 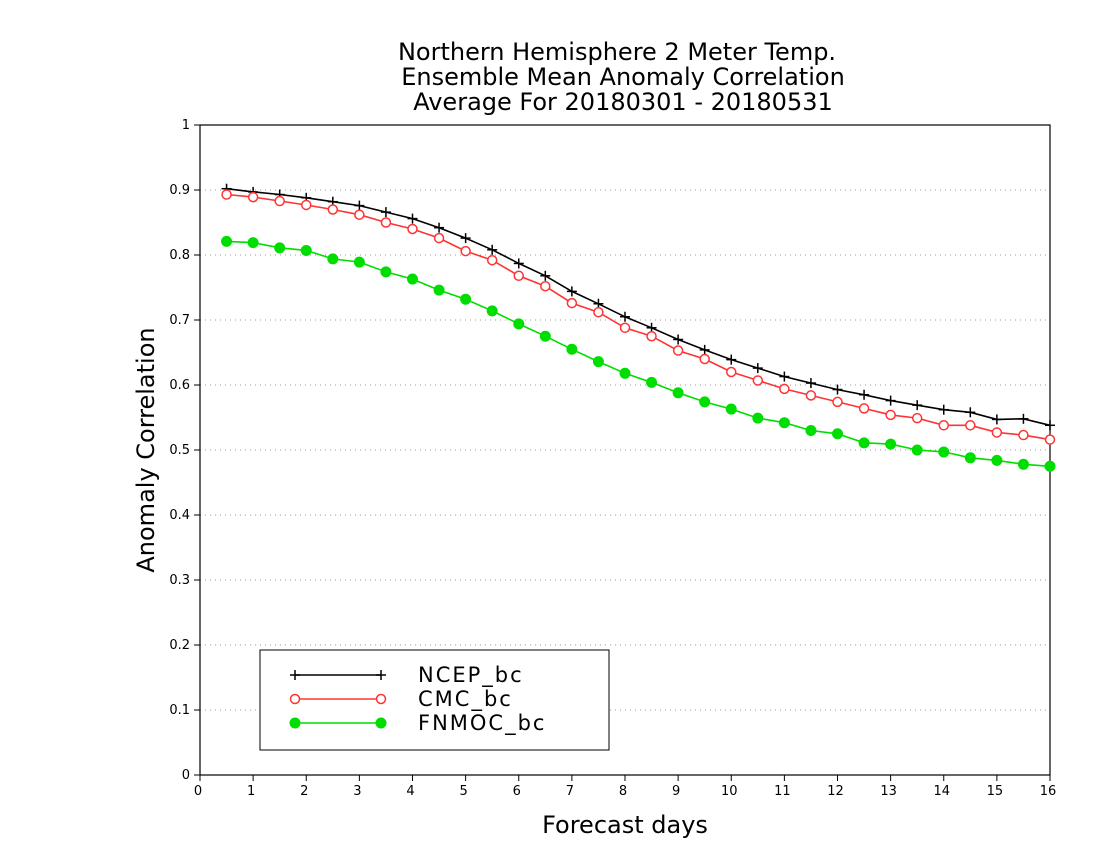 What do you see at coordinates (941, 791) in the screenshot?
I see `x-tick-label: 14` at bounding box center [941, 791].